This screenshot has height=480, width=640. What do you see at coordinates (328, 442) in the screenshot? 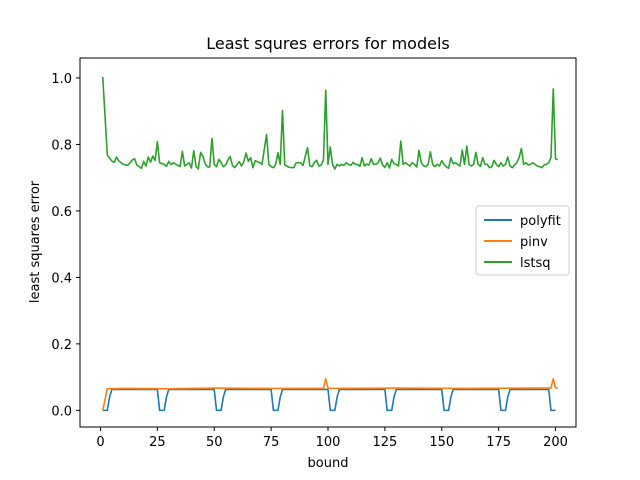
I see `x-tick-label: 100` at bounding box center [328, 442].